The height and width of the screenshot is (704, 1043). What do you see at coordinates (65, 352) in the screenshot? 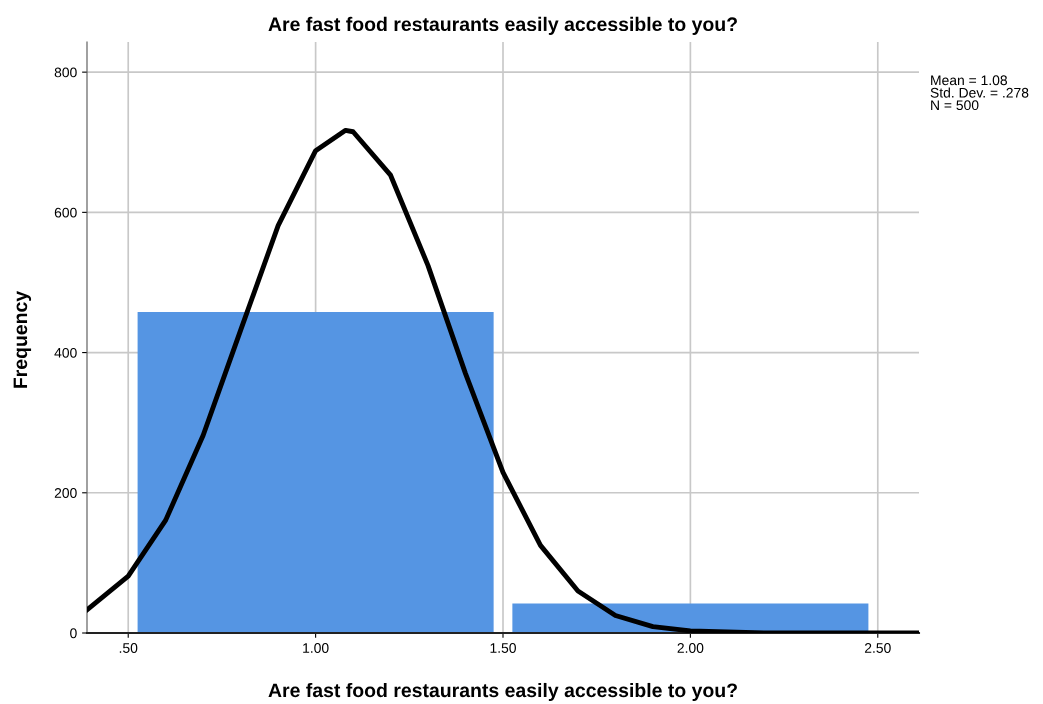
I see `y-tick-label: 400` at bounding box center [65, 352].